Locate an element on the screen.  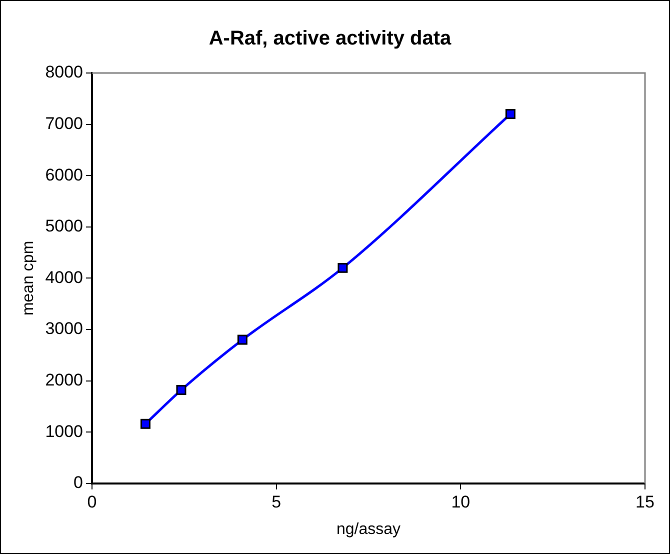
x-tick-label: 10 is located at coordinates (460, 502).